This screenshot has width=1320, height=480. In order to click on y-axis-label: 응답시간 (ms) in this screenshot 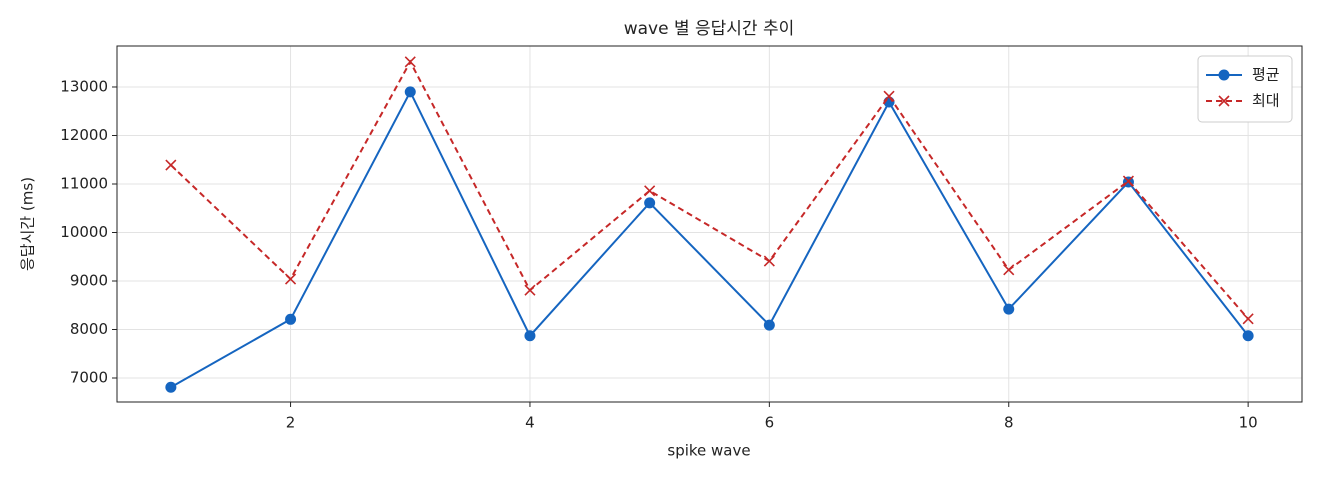, I will do `click(28, 224)`.